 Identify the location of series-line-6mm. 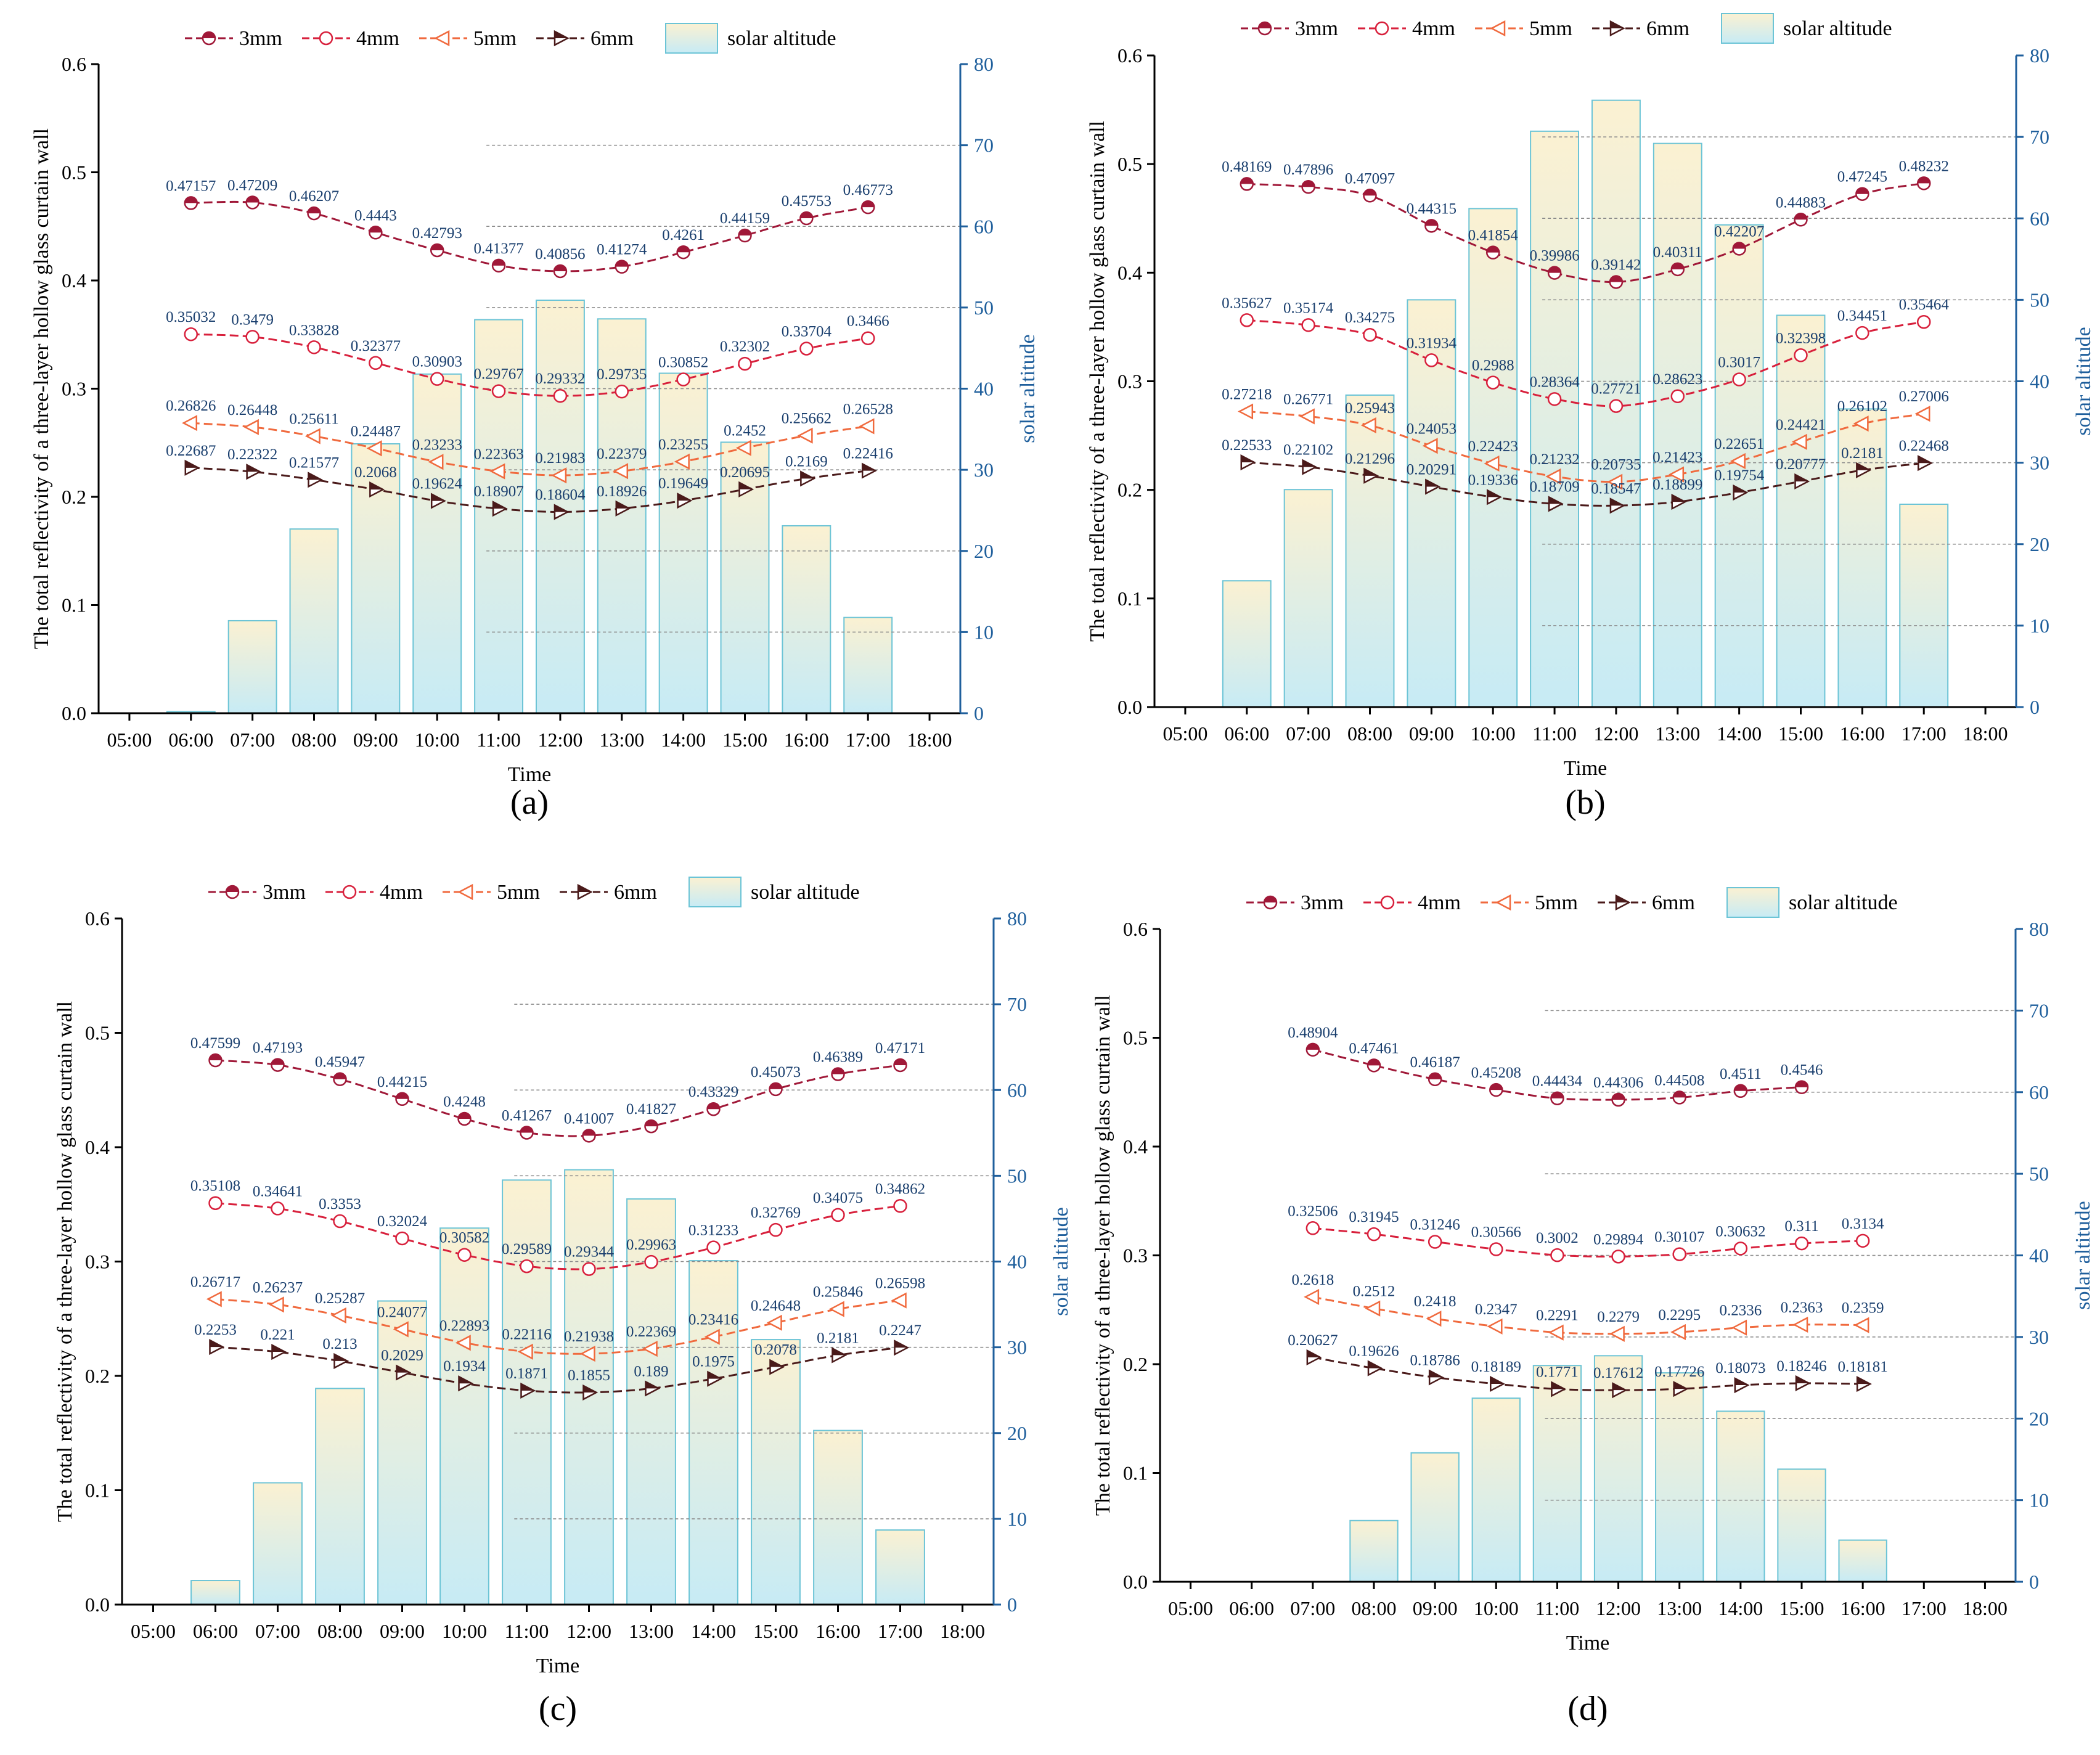
(1587, 1373).